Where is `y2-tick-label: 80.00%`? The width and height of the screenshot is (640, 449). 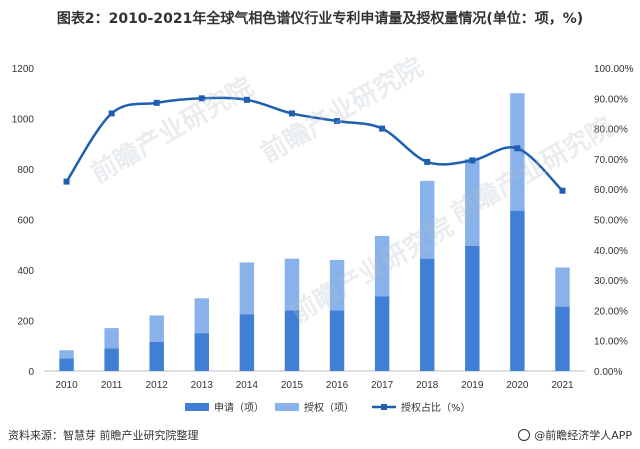
y2-tick-label: 80.00% is located at coordinates (611, 130).